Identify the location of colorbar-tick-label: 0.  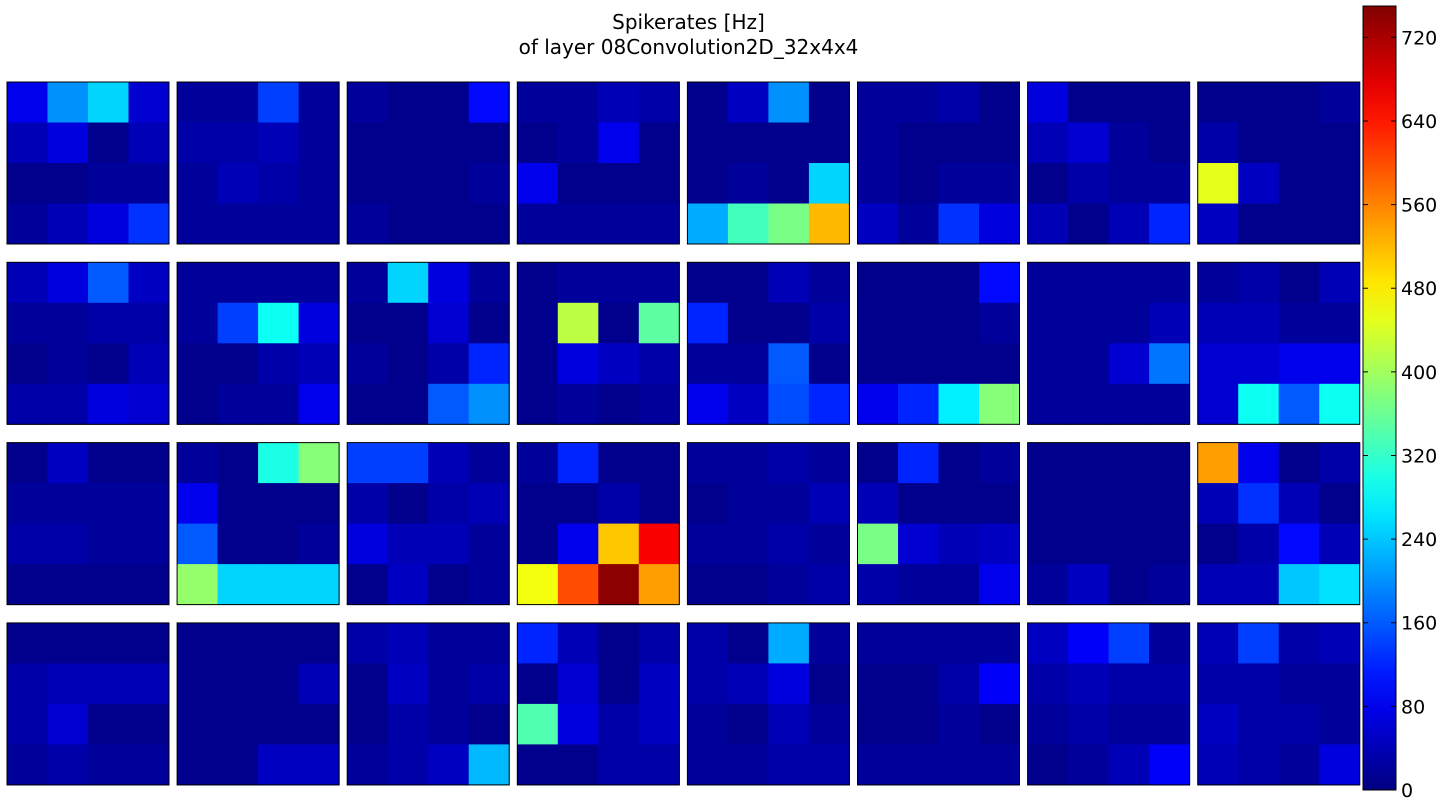
(1407, 791).